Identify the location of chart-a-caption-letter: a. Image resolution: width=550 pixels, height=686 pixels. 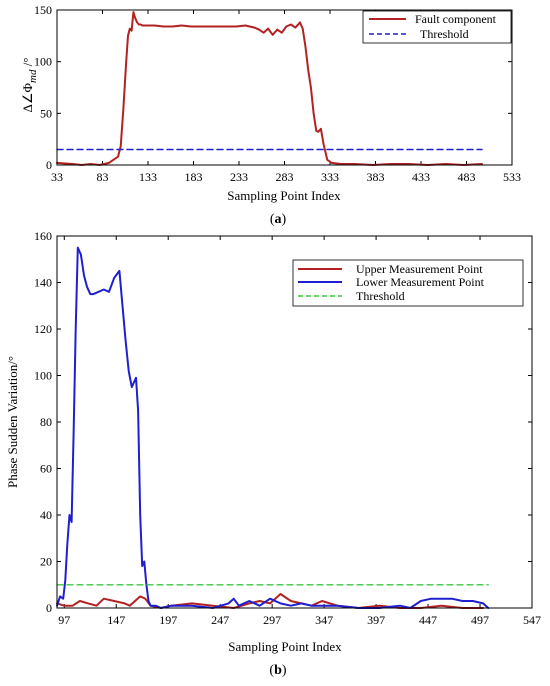
(278, 219).